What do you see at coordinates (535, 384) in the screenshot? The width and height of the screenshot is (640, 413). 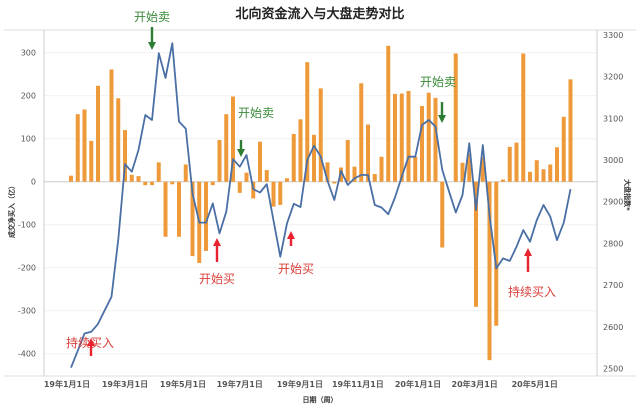 I see `x-tick-label: 20年5月1日` at bounding box center [535, 384].